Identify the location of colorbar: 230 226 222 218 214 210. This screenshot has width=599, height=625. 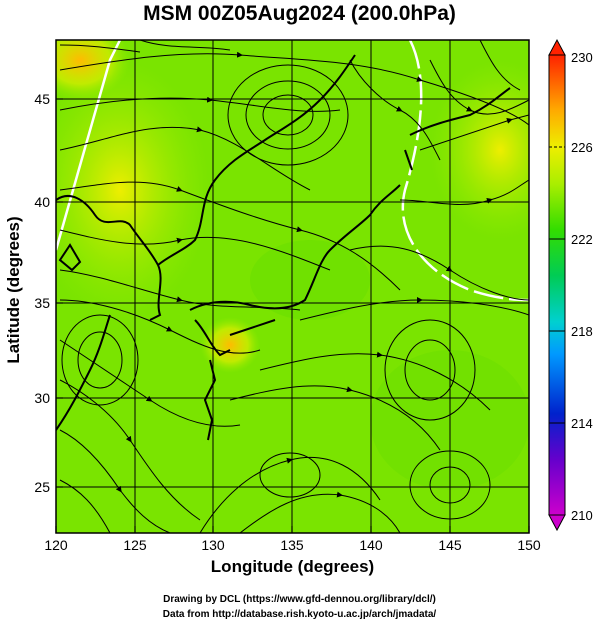
(570, 285).